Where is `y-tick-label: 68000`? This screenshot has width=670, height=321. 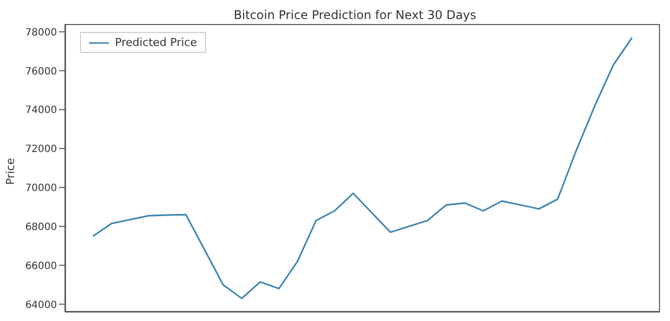 y-tick-label: 68000 is located at coordinates (41, 227).